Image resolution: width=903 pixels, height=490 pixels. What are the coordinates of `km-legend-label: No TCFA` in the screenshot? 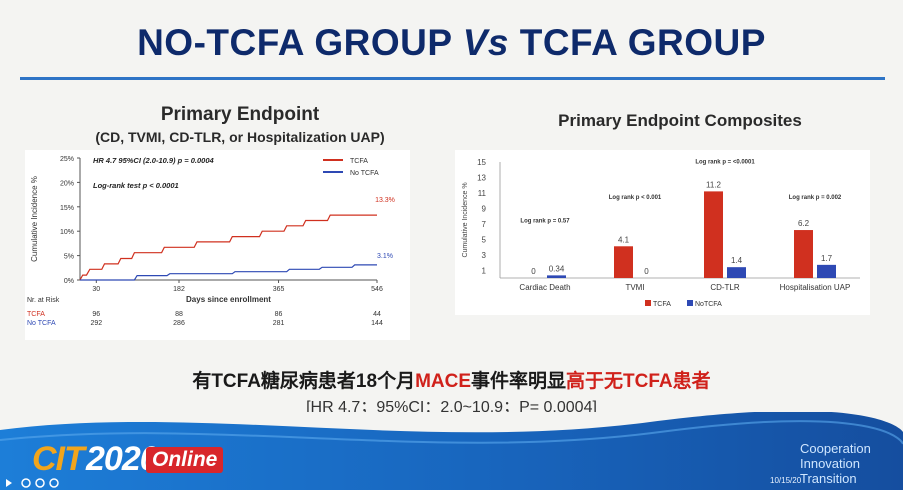 It's located at (364, 173).